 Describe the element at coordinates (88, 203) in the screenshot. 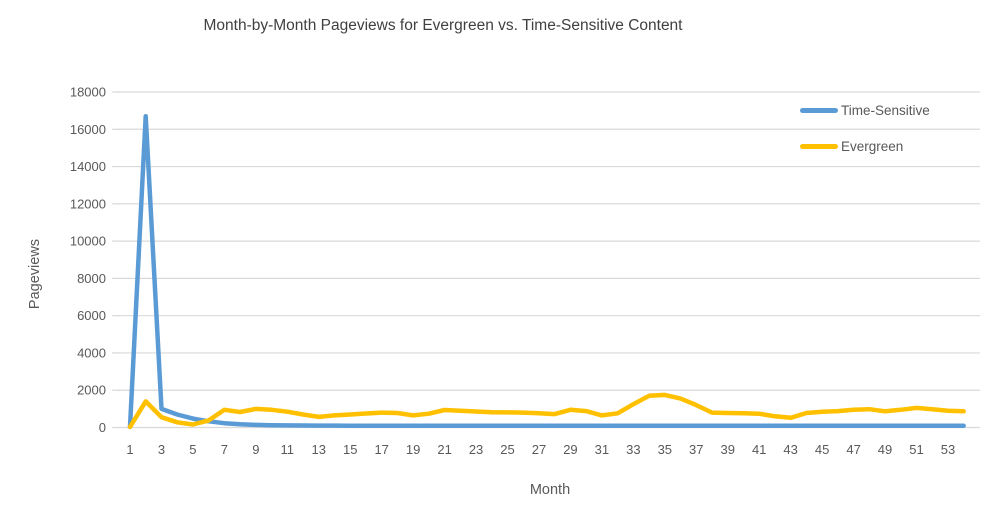

I see `y-tick-label: 12000` at that location.